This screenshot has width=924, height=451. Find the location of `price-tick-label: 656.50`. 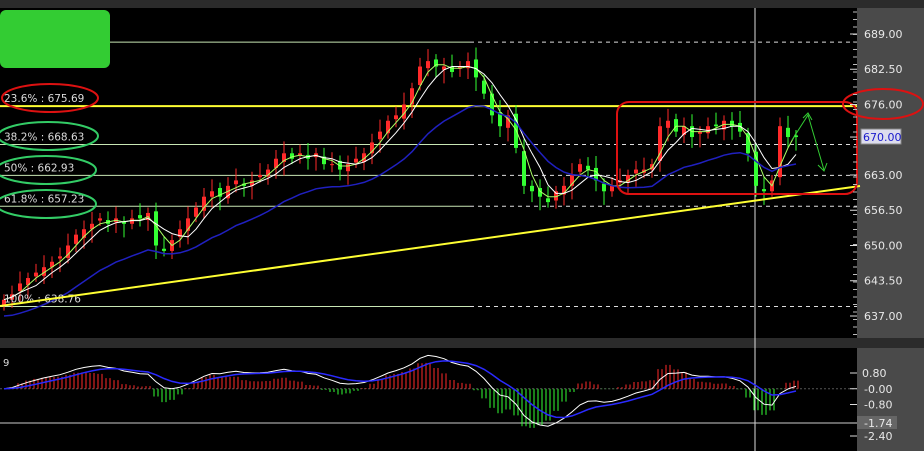

price-tick-label: 656.50 is located at coordinates (883, 210).